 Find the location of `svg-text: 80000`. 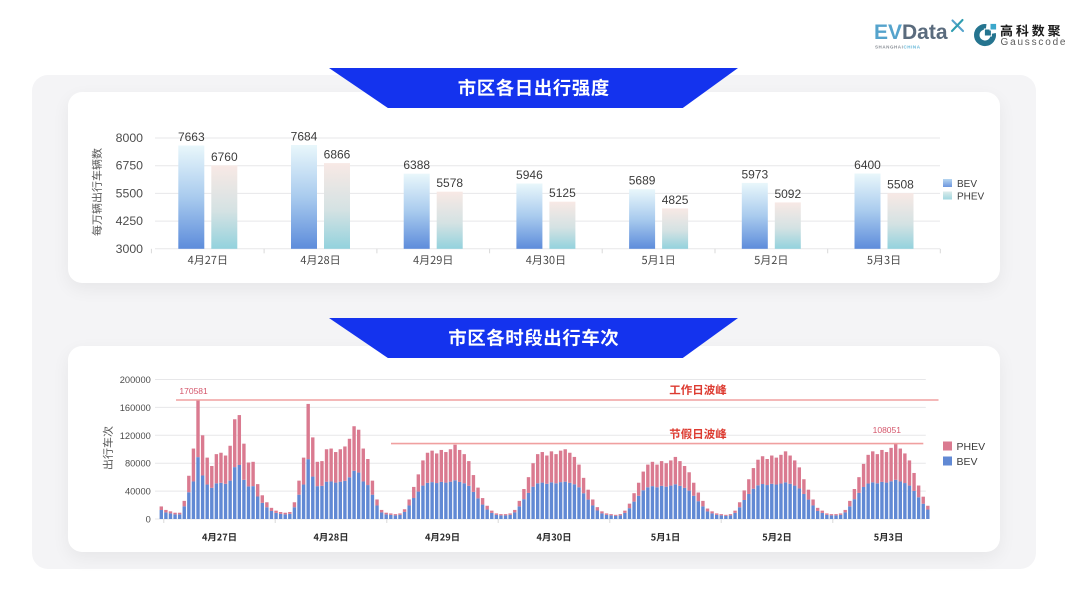

svg-text: 80000 is located at coordinates (138, 464).